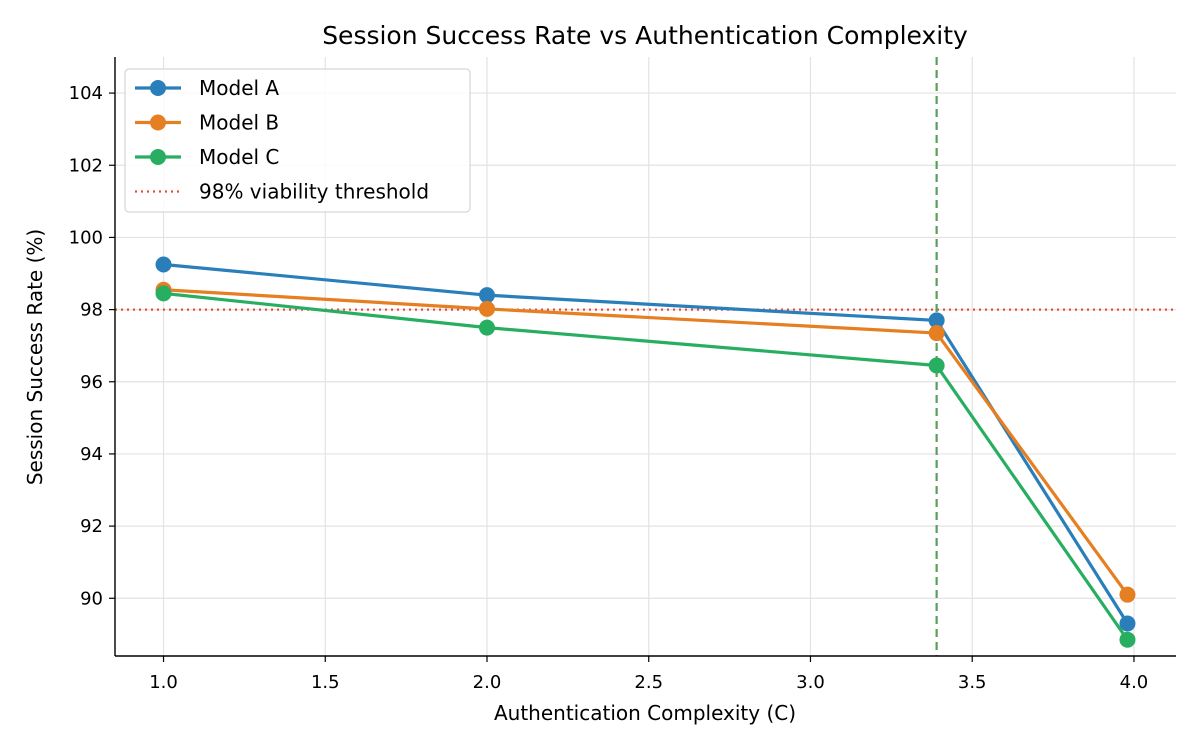 The width and height of the screenshot is (1200, 750). Describe the element at coordinates (239, 157) in the screenshot. I see `legend-label-model-c: Model C` at that location.